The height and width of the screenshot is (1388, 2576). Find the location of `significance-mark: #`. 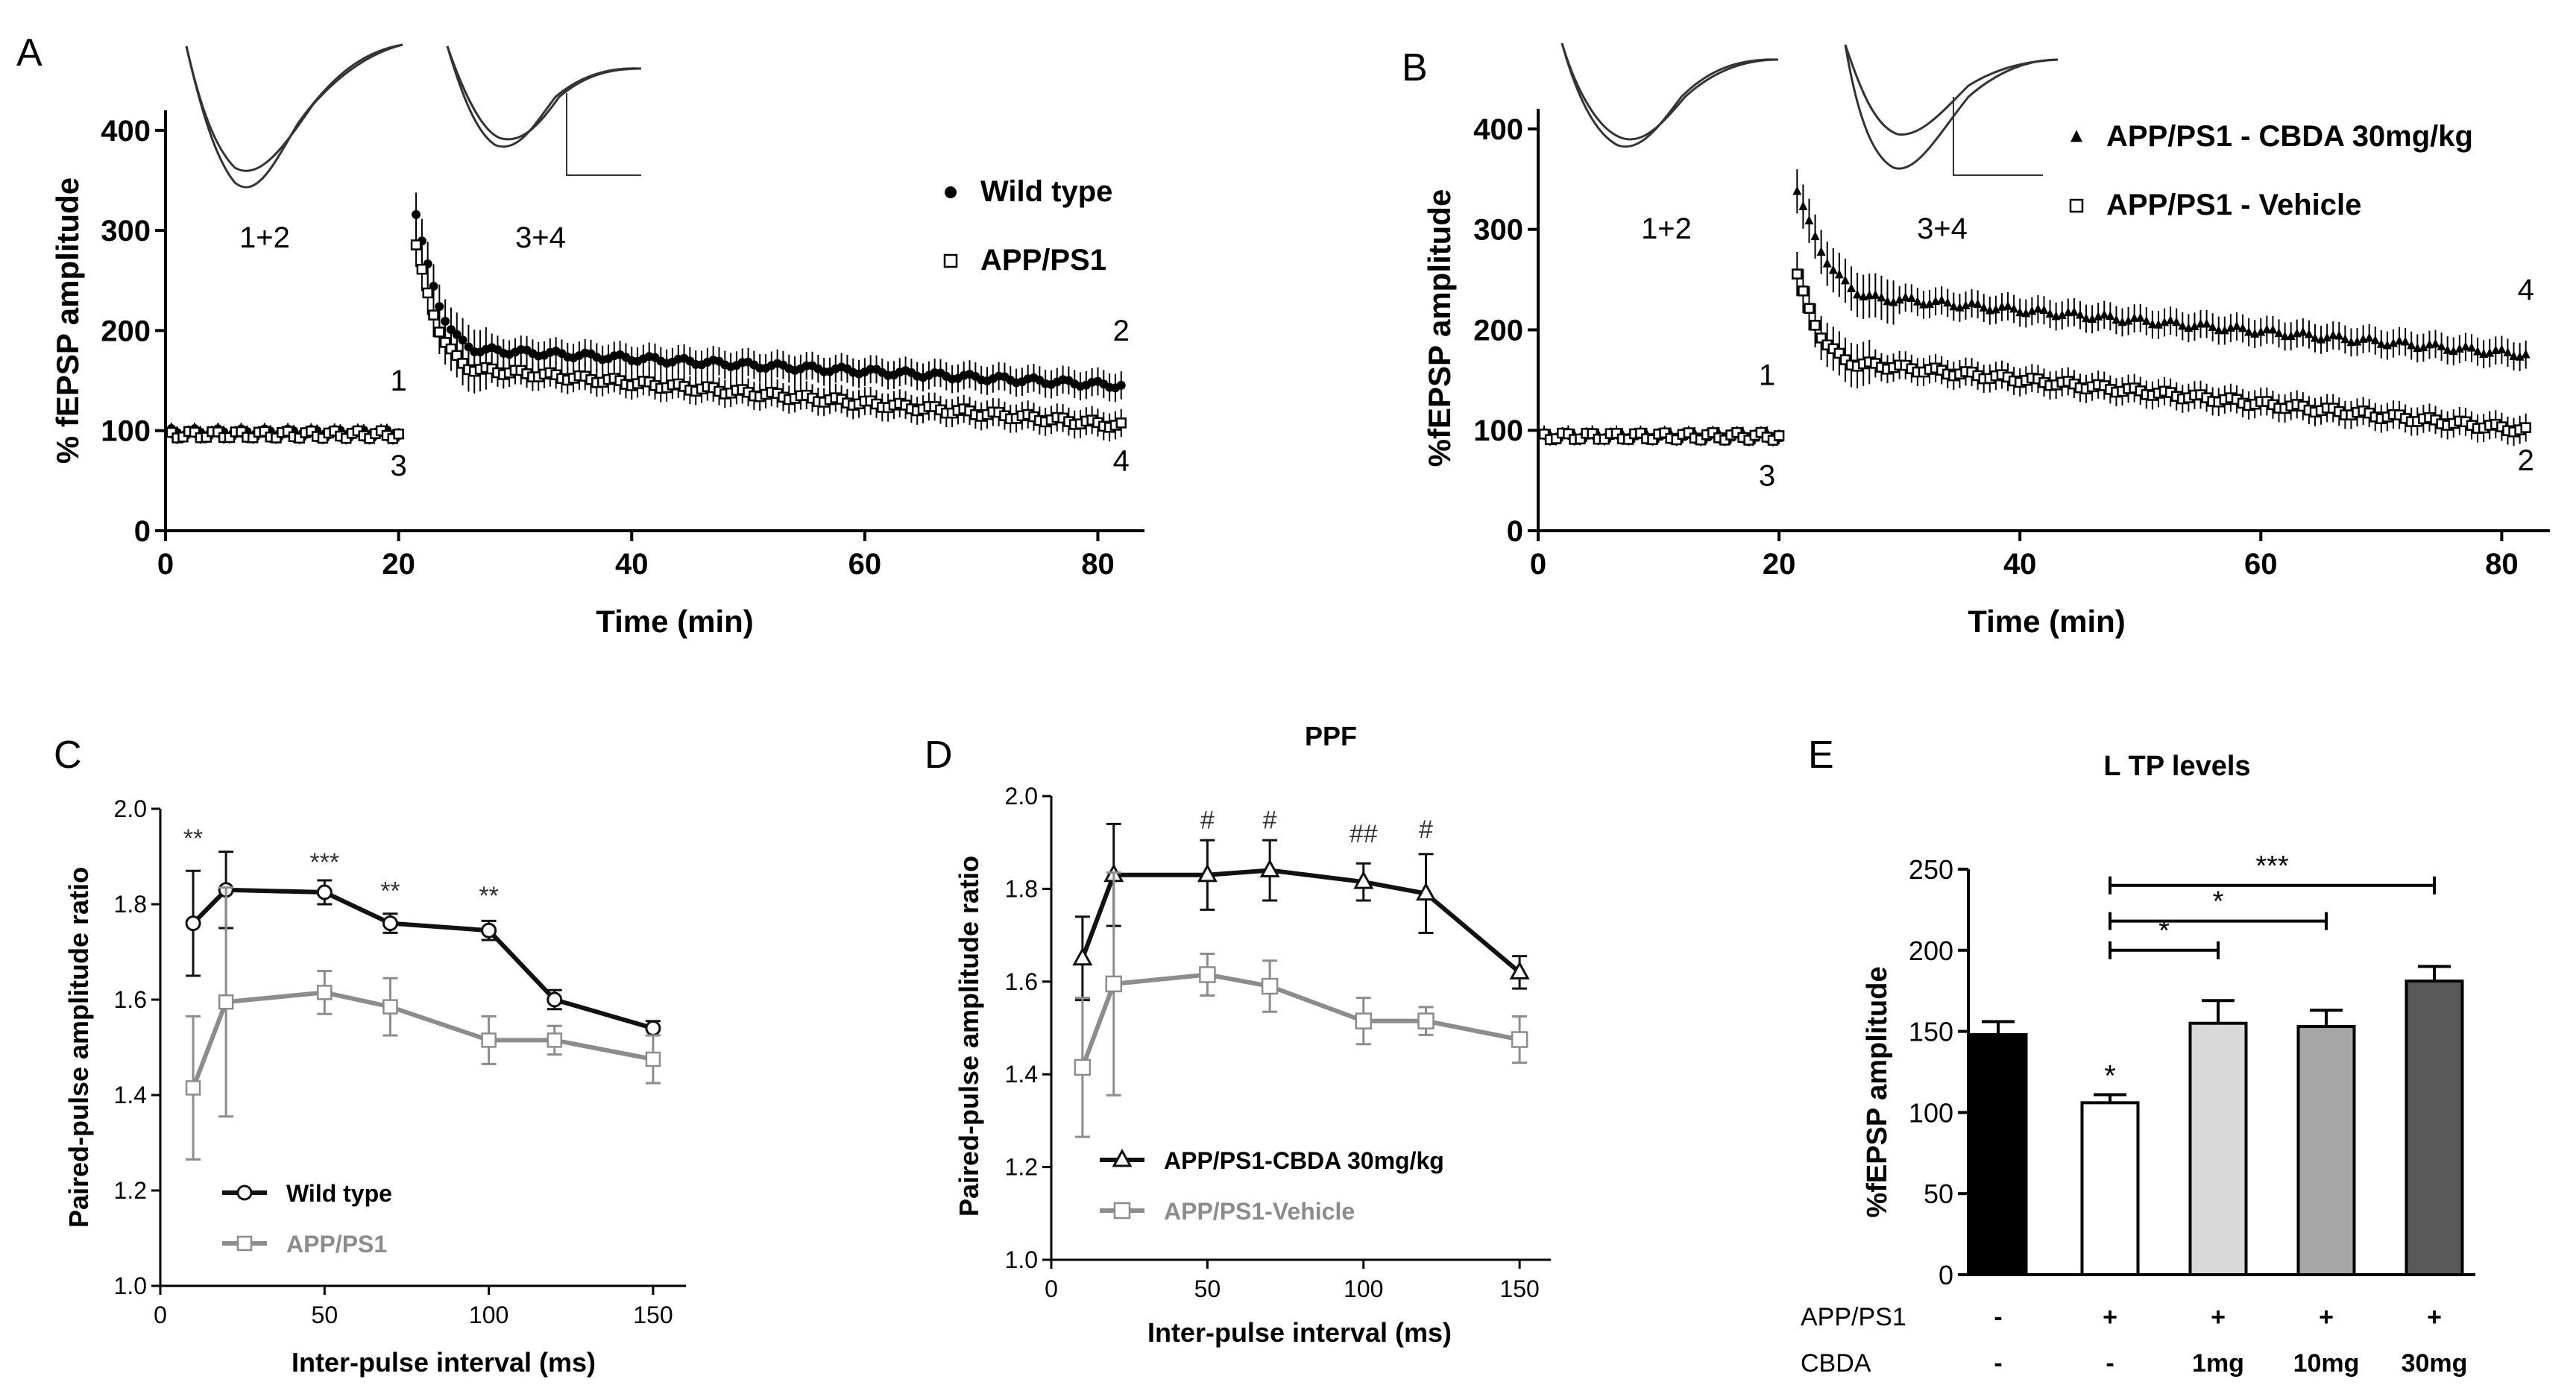

significance-mark: # is located at coordinates (1426, 830).